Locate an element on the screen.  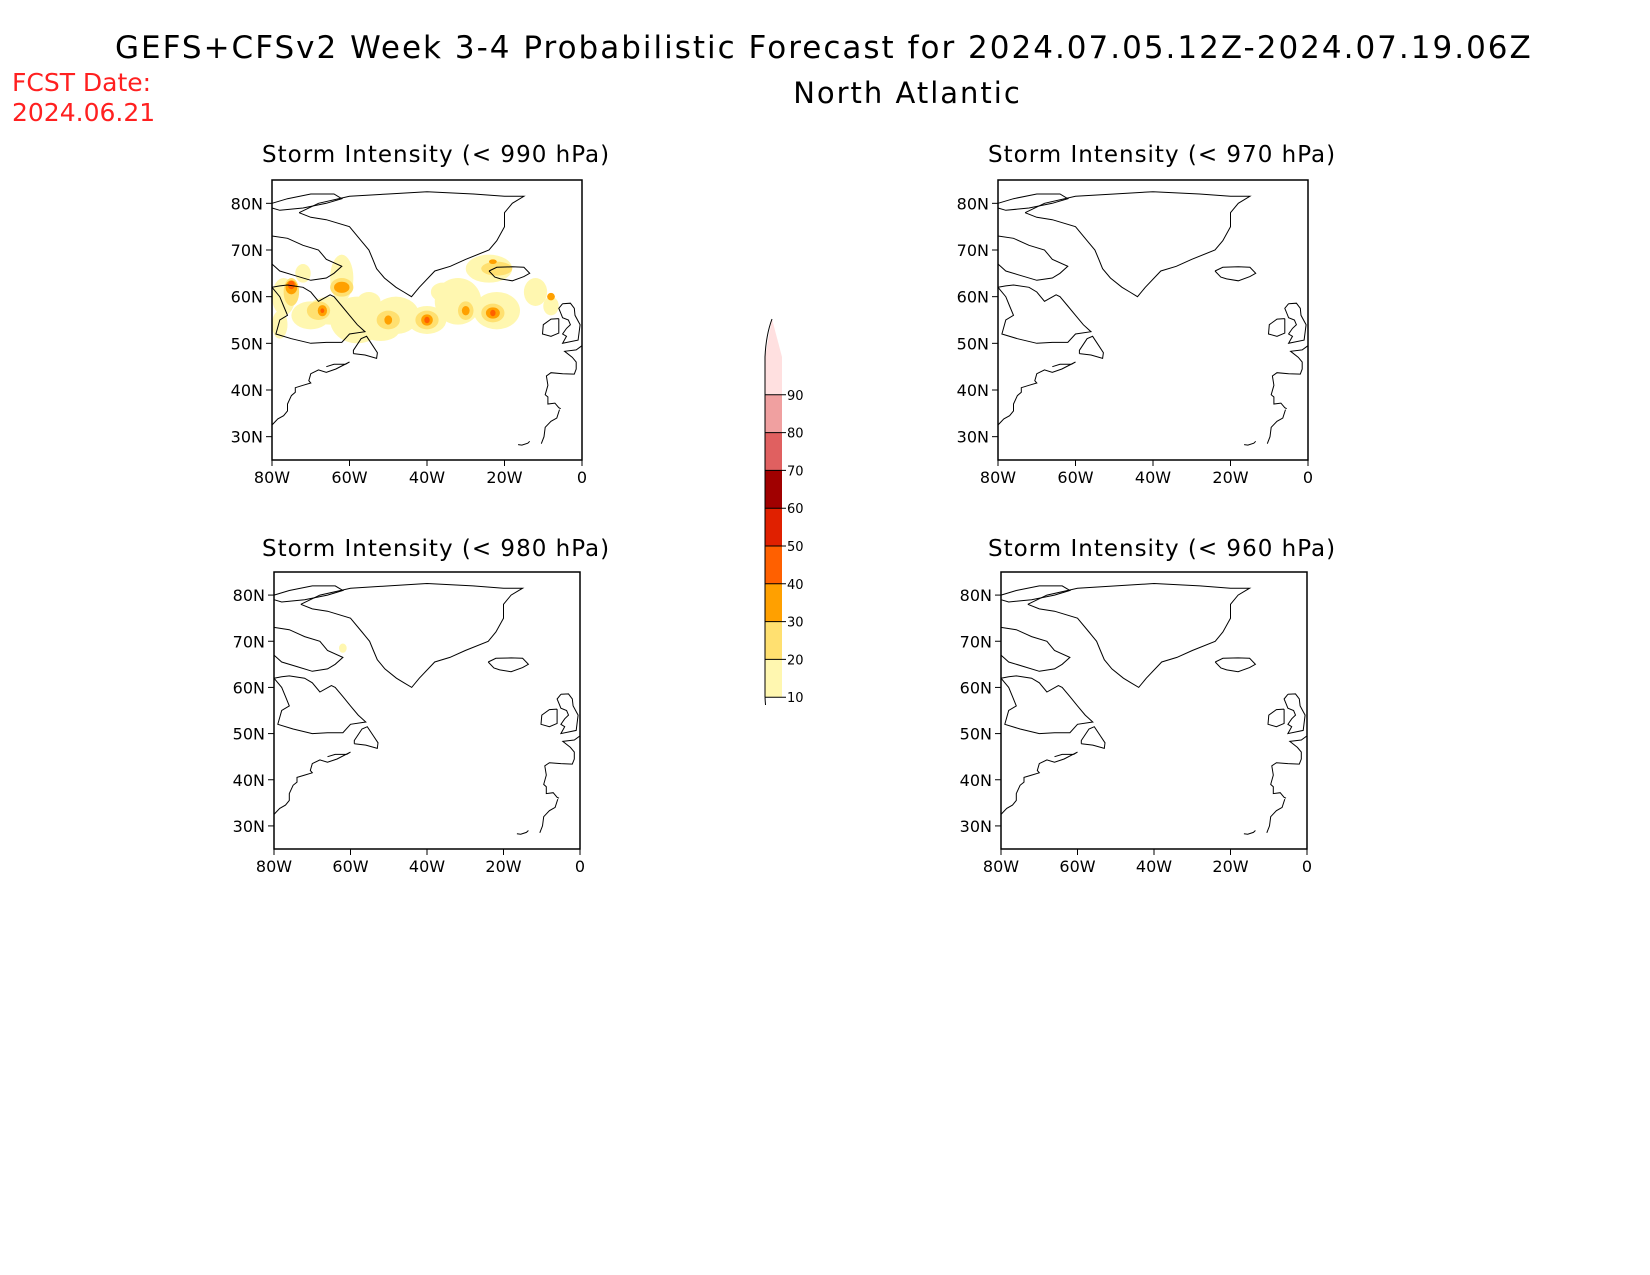
forecast-date-block: FCST Date: 2024.06.21 is located at coordinates (83, 98).